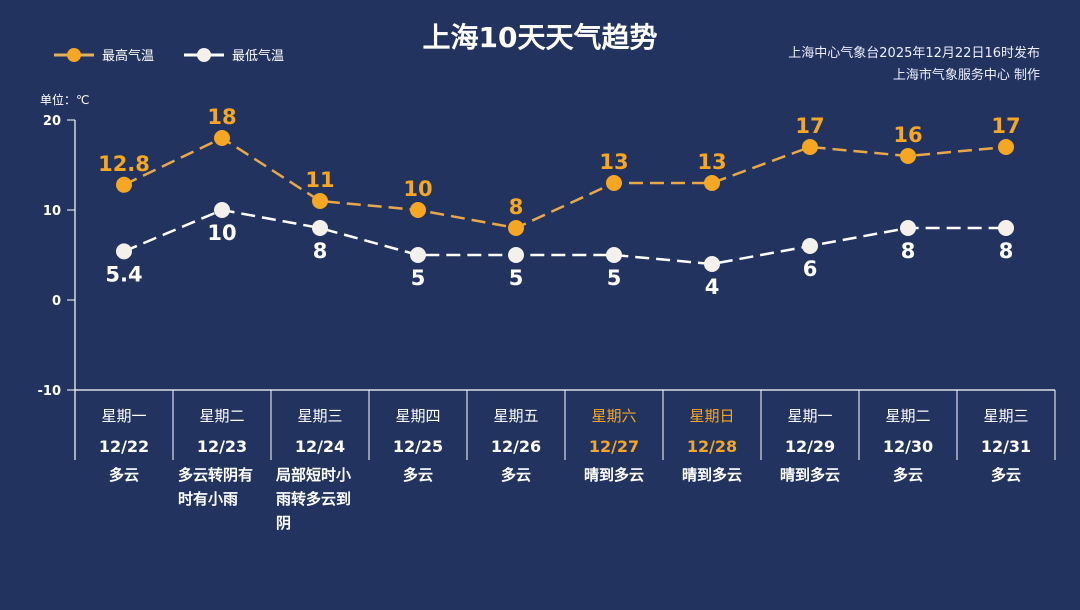 The image size is (1080, 610). Describe the element at coordinates (222, 446) in the screenshot. I see `date-label: 12/23` at that location.